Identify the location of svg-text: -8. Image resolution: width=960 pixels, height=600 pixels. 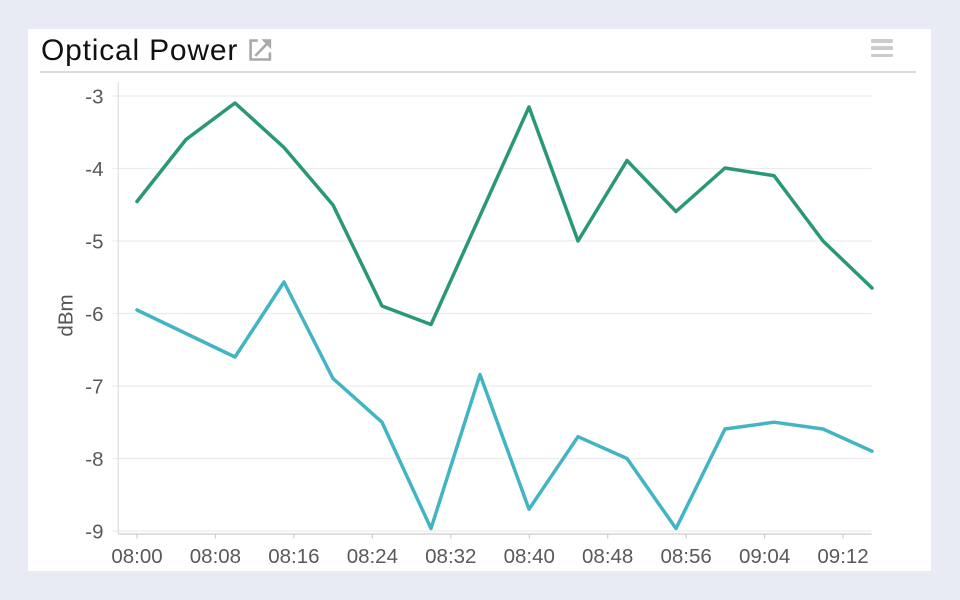
(94, 459).